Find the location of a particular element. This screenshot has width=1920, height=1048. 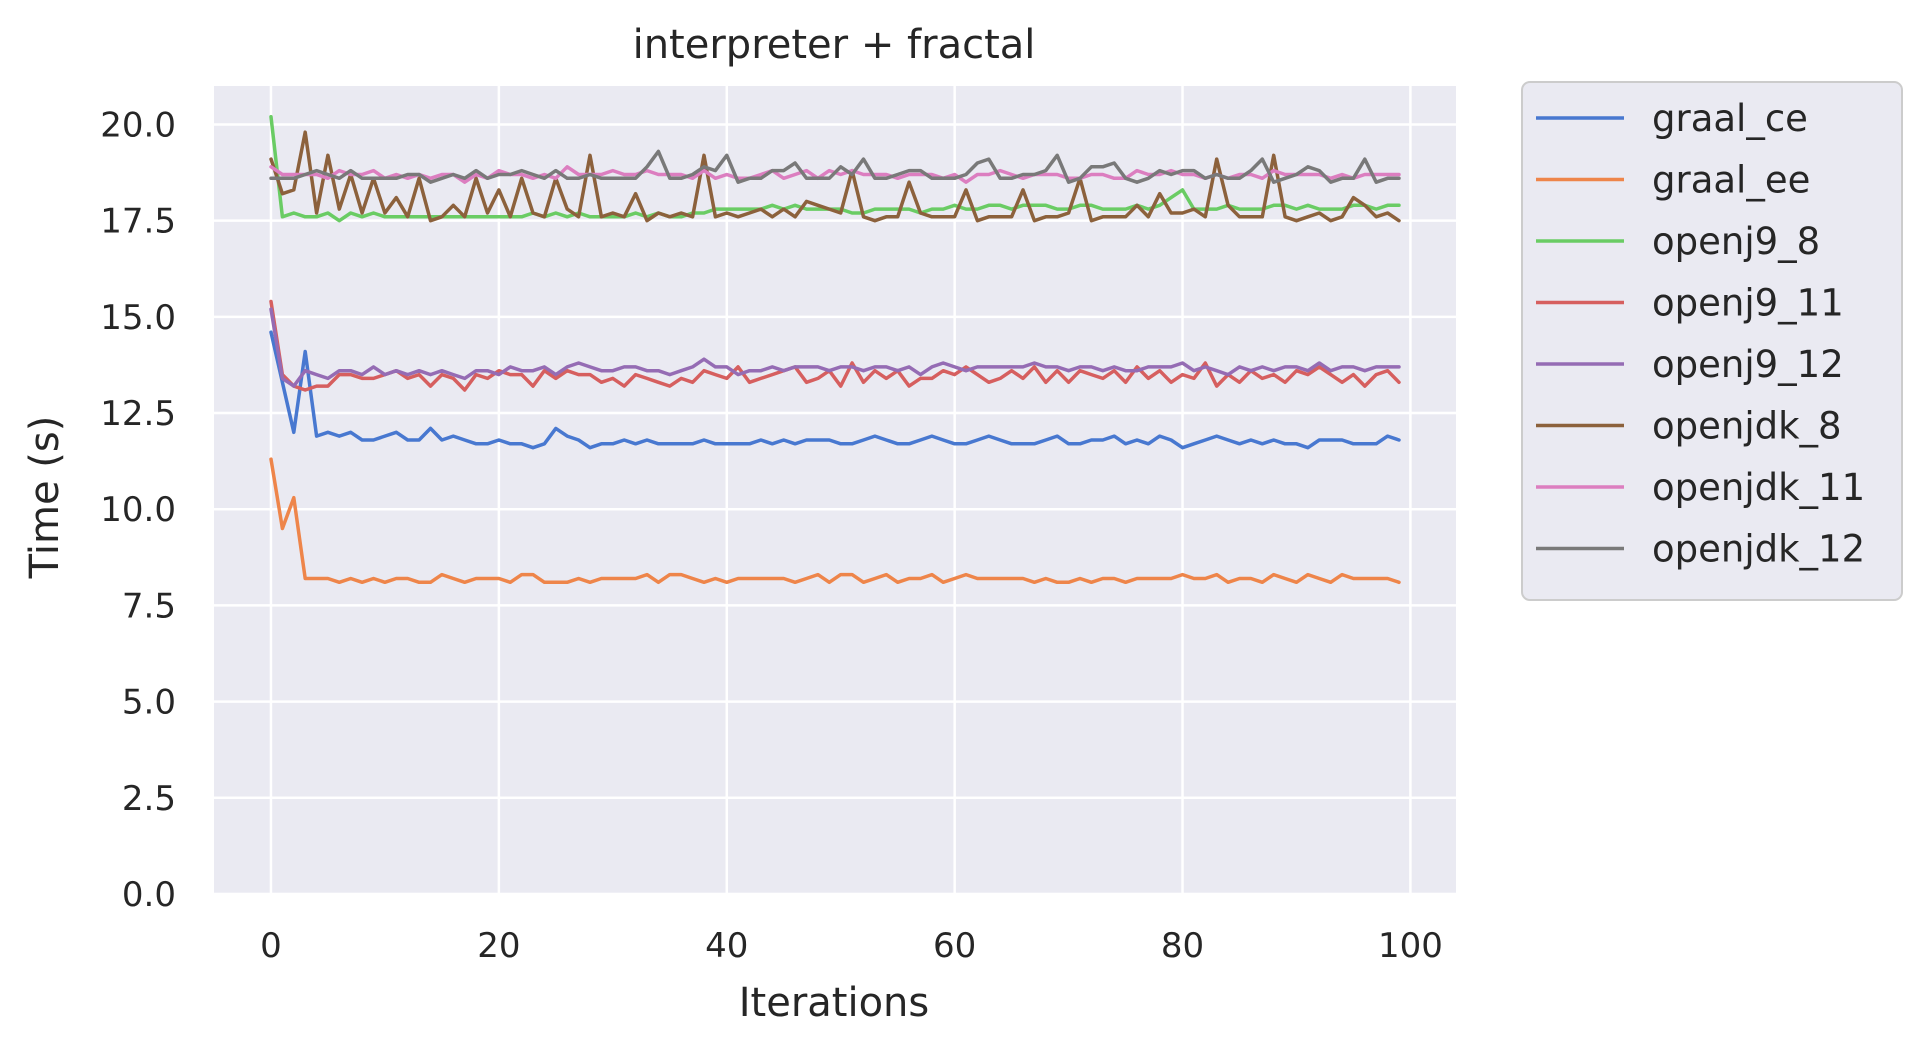

legend-label: openjdk_12 is located at coordinates (1758, 549).